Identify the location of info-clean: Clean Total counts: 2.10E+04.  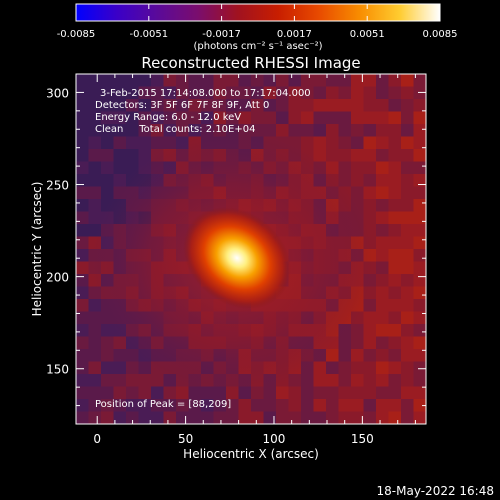
(175, 129).